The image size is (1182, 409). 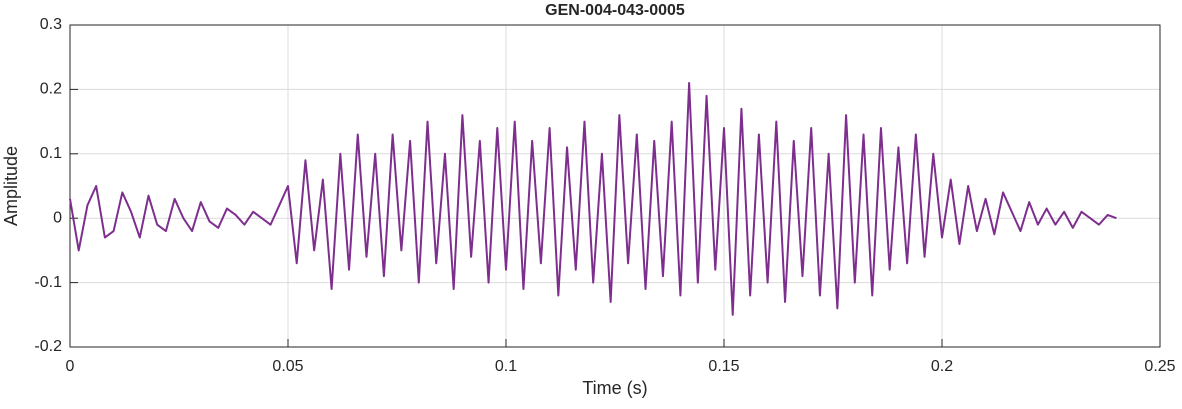 What do you see at coordinates (51, 24) in the screenshot?
I see `y-tick-label: 0.3` at bounding box center [51, 24].